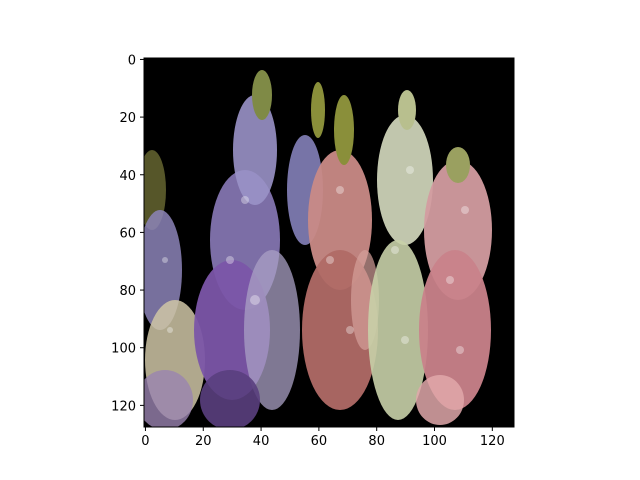 The height and width of the screenshot is (480, 640). What do you see at coordinates (174, 288) in the screenshot?
I see `spike-left` at bounding box center [174, 288].